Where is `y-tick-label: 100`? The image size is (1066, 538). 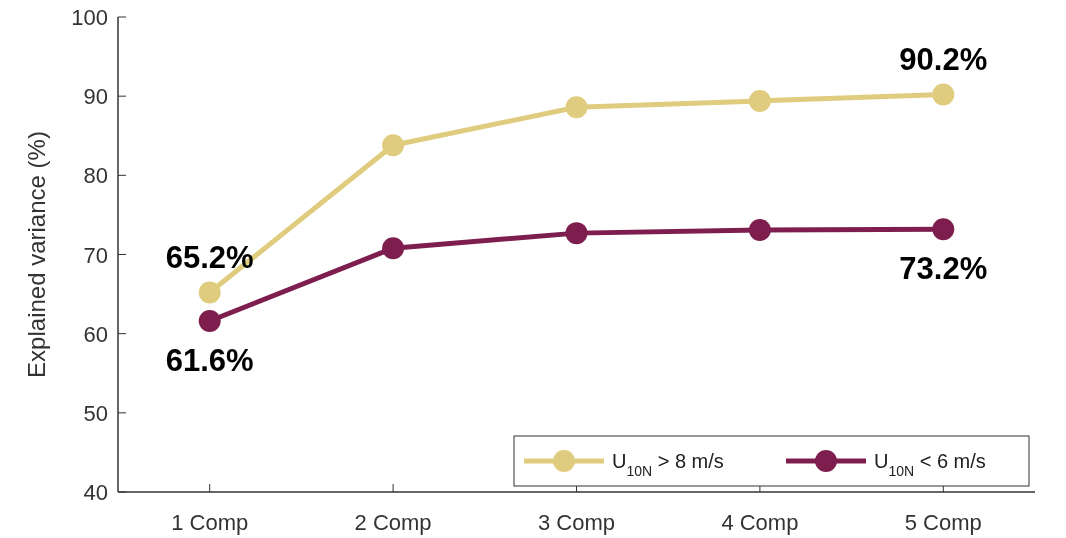
y-tick-label: 100 is located at coordinates (89, 17).